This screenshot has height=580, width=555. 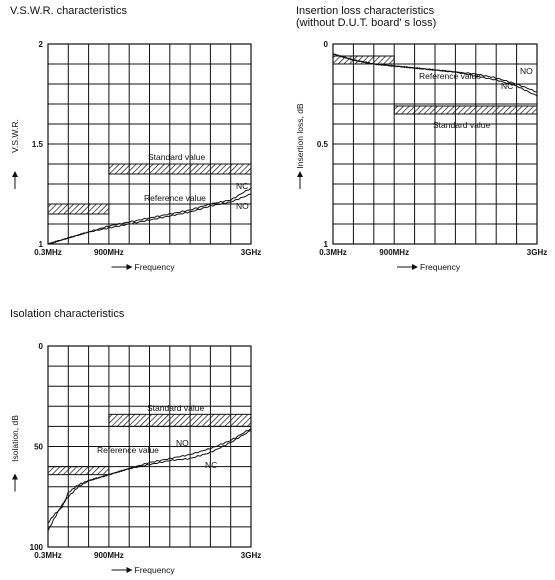 What do you see at coordinates (38, 144) in the screenshot?
I see `y-tick-label: 1.5` at bounding box center [38, 144].